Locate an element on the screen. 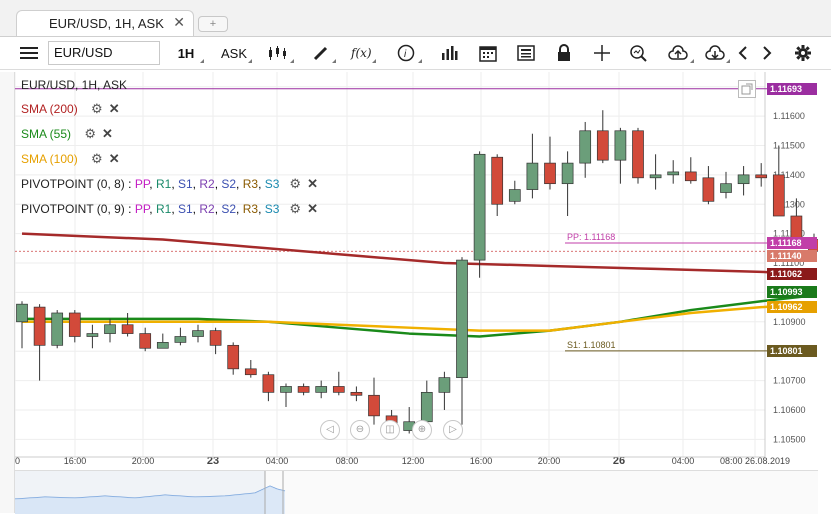  price-label: 1.11140 is located at coordinates (792, 256).